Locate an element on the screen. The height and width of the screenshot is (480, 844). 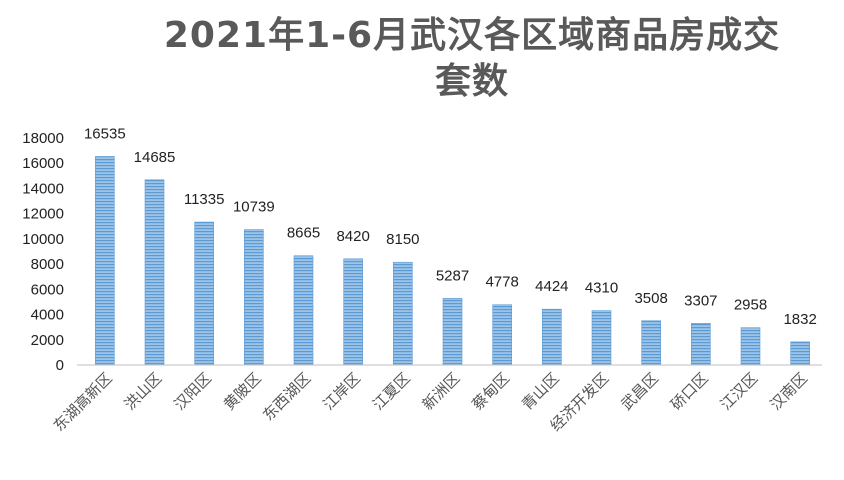
y-tick-label: 6000 is located at coordinates (47, 289).